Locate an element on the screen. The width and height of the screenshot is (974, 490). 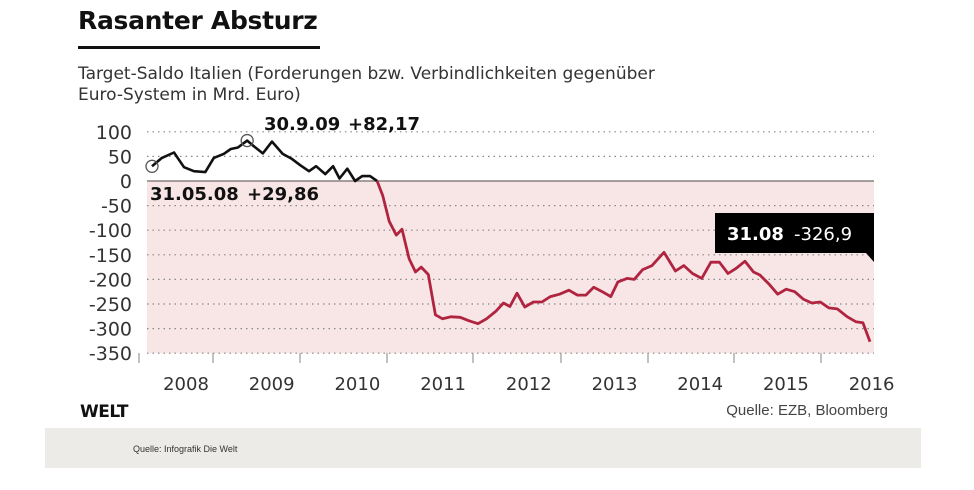
y-tick-label: 100 is located at coordinates (114, 133).